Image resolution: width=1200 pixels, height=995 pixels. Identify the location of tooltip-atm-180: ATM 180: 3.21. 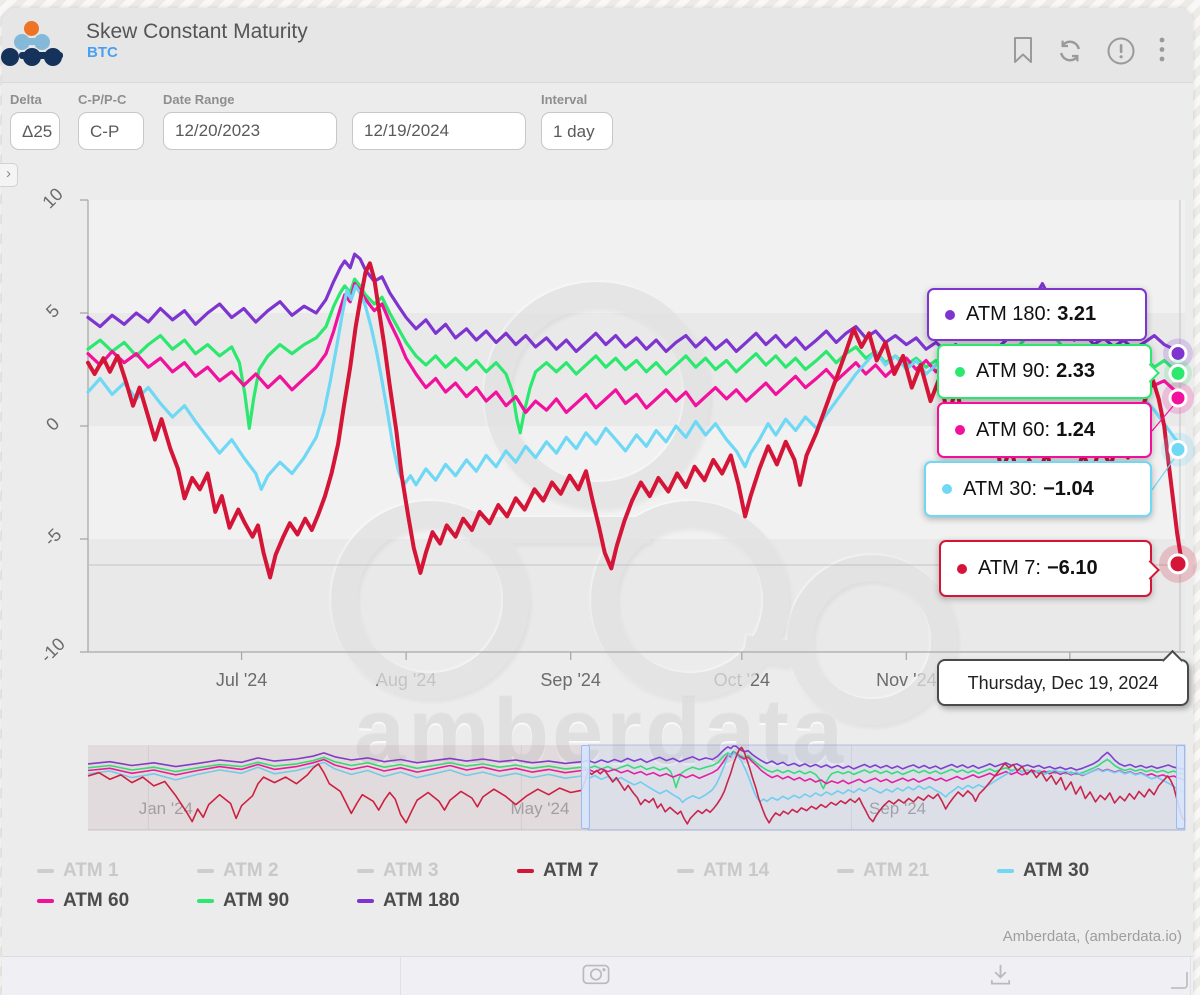
(1037, 314).